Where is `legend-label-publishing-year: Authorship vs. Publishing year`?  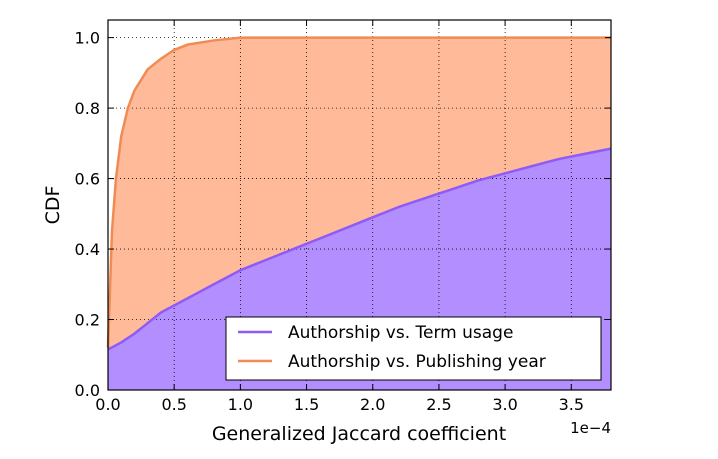
legend-label-publishing-year: Authorship vs. Publishing year is located at coordinates (417, 362).